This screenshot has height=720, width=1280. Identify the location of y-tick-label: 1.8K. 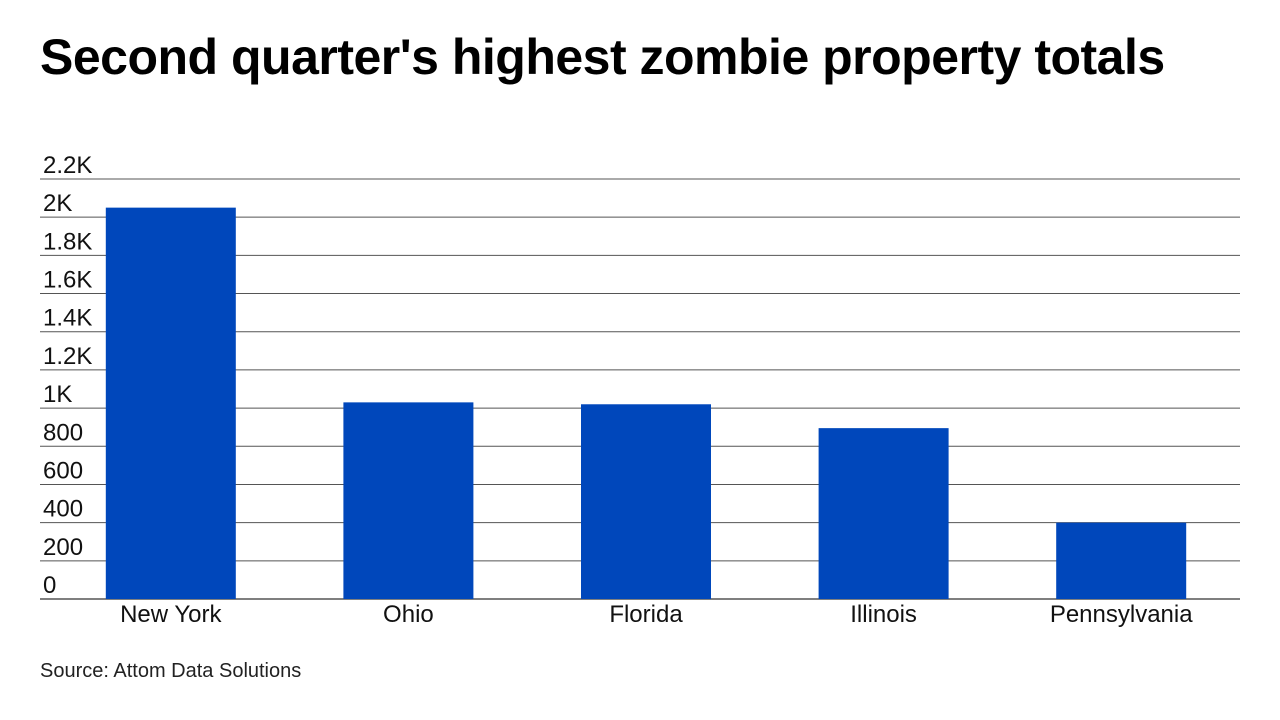
(67, 241).